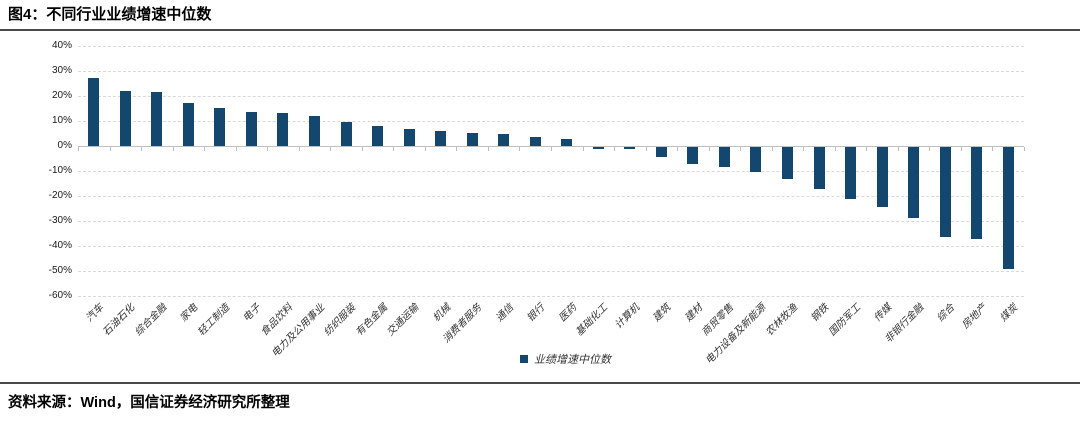 The image size is (1080, 422). What do you see at coordinates (60, 245) in the screenshot?
I see `y-axis-tick-label: -40%` at bounding box center [60, 245].